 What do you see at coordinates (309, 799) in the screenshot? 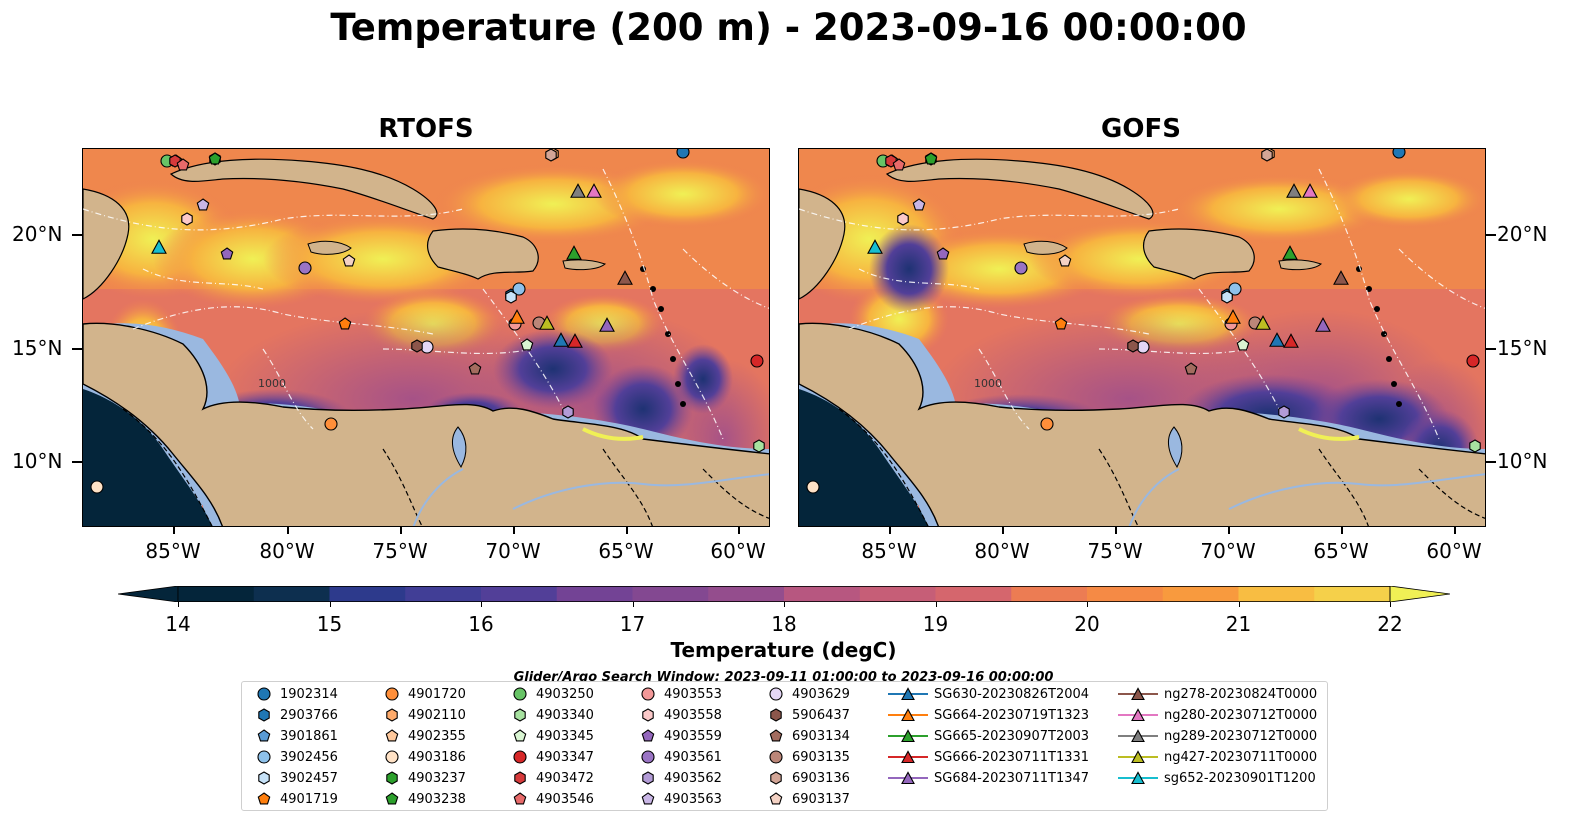
I see `legend-label: 4901719` at bounding box center [309, 799].